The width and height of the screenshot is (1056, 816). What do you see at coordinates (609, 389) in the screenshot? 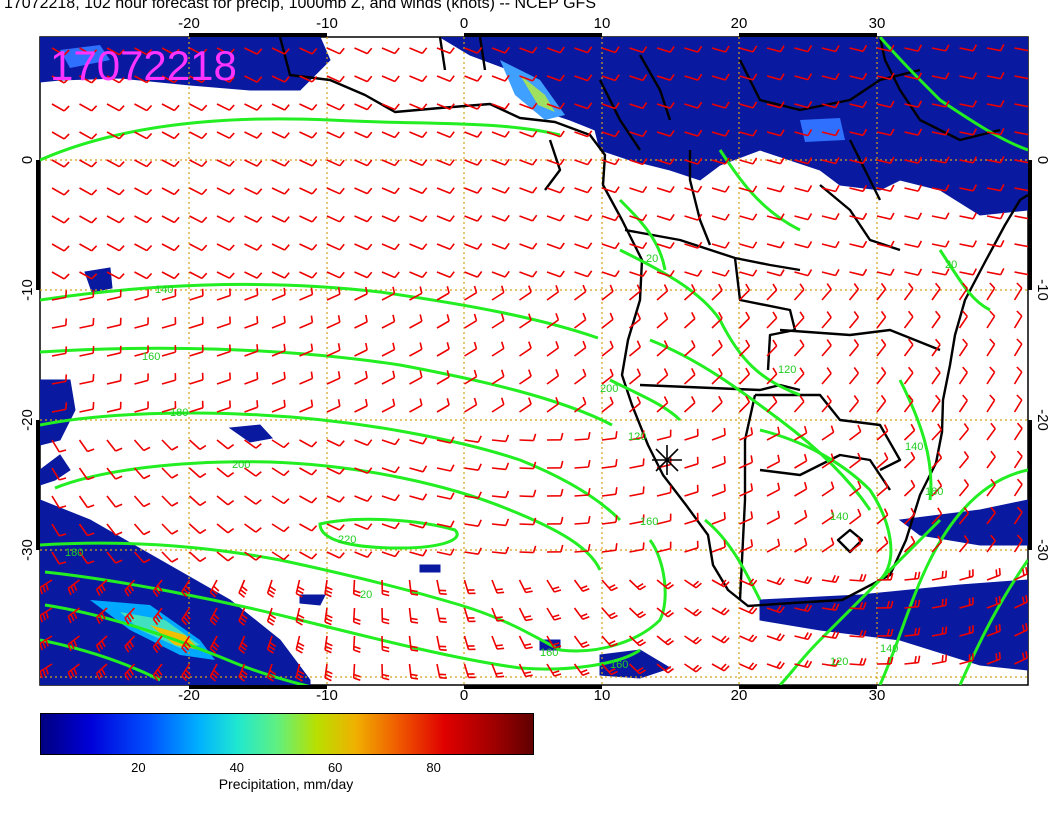
I see `contour-label: 200` at bounding box center [609, 389].